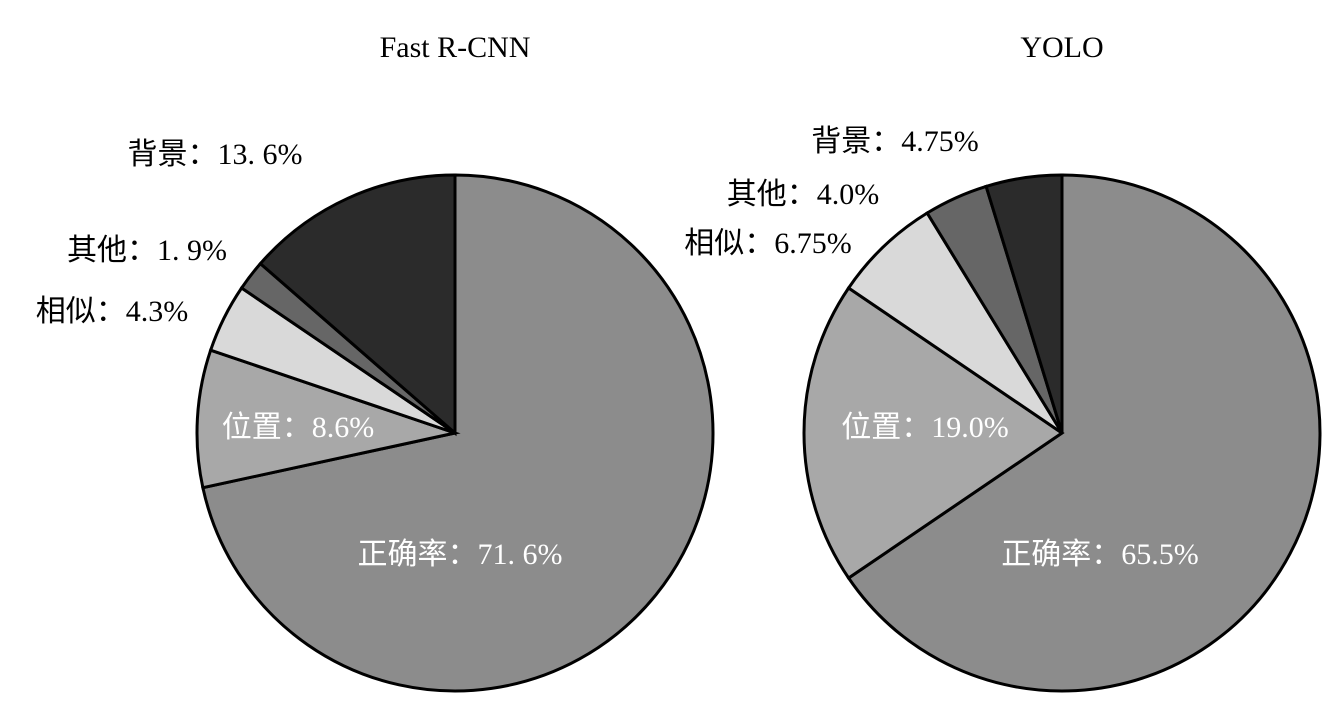 Image resolution: width=1344 pixels, height=709 pixels. I want to click on slice-label: 相似：6.75%, so click(768, 243).